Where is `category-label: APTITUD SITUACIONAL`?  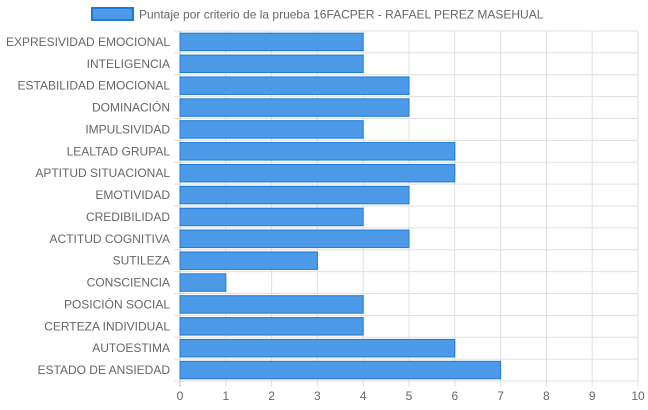 category-label: APTITUD SITUACIONAL is located at coordinates (102, 173).